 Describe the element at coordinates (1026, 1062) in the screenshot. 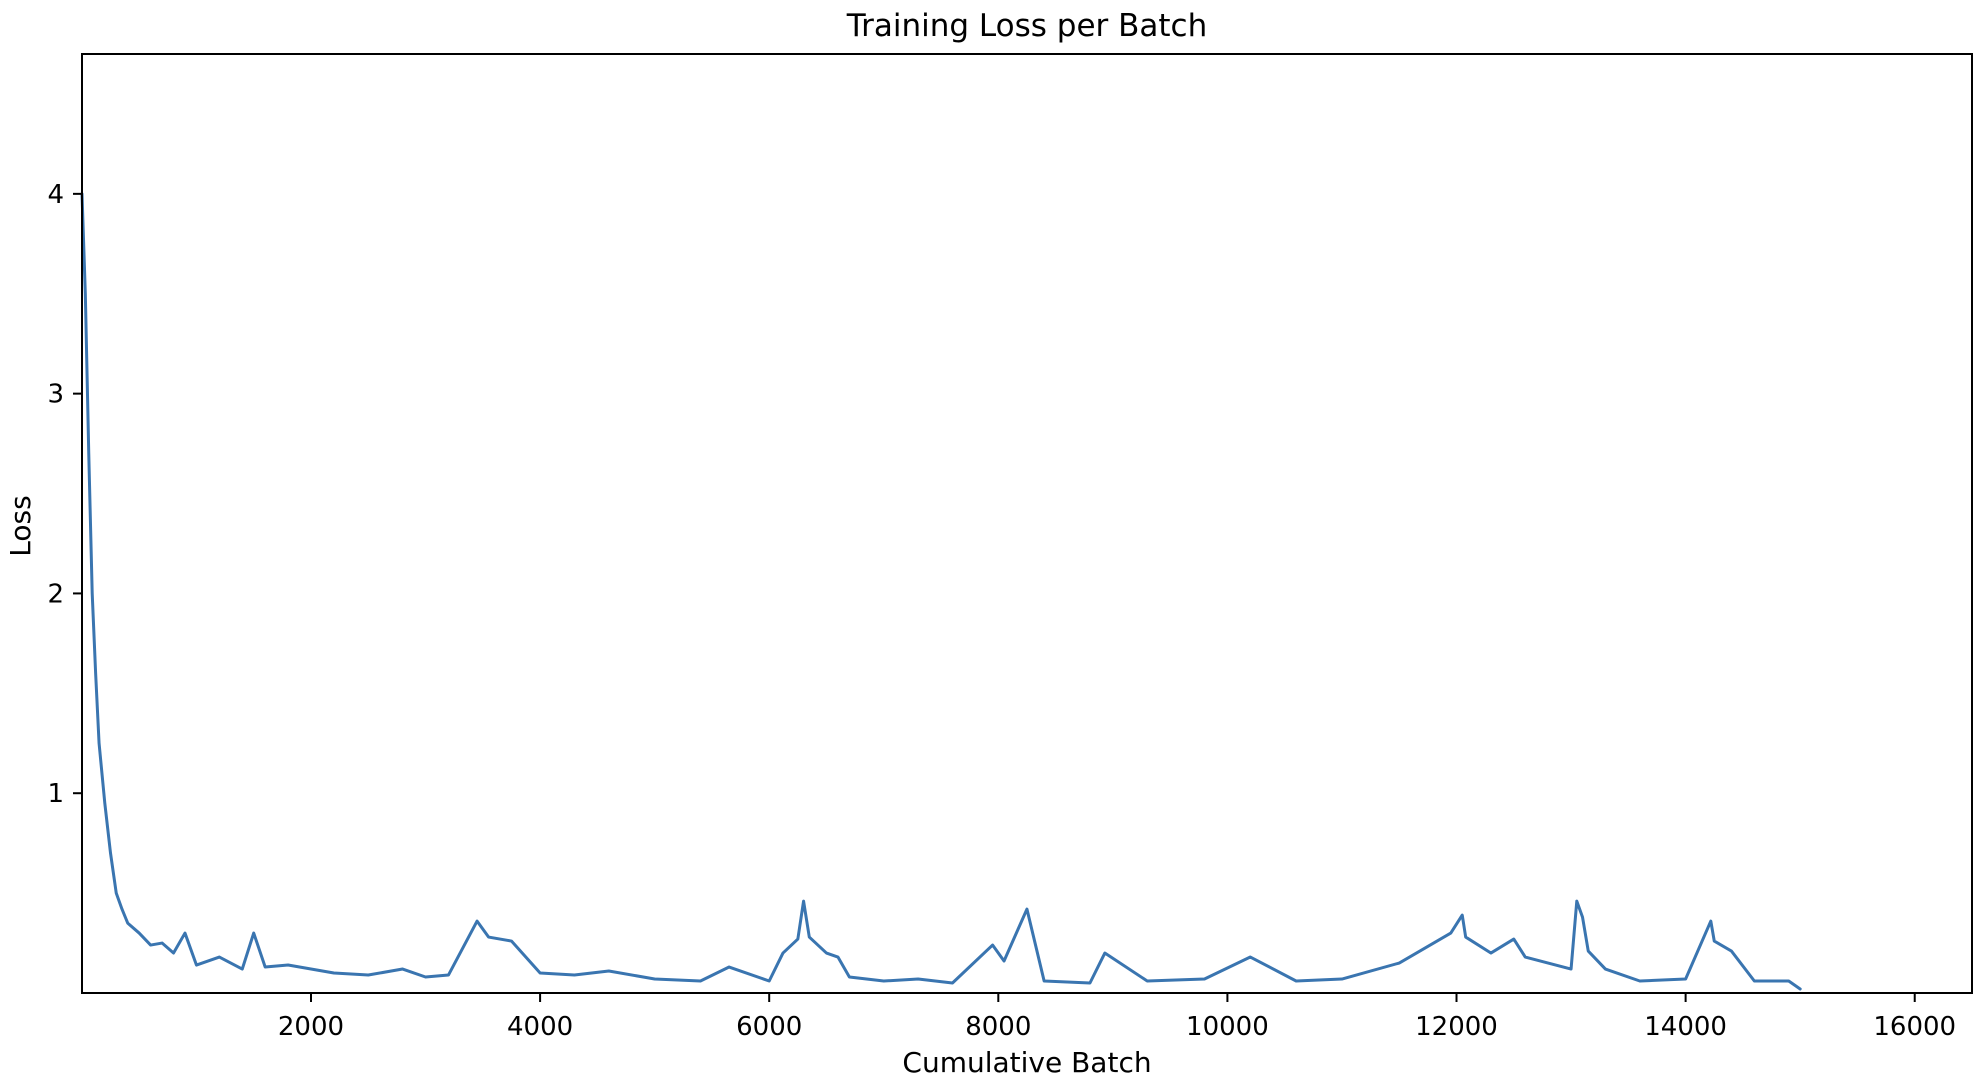

I see `x-axis-label: Cumulative Batch` at that location.